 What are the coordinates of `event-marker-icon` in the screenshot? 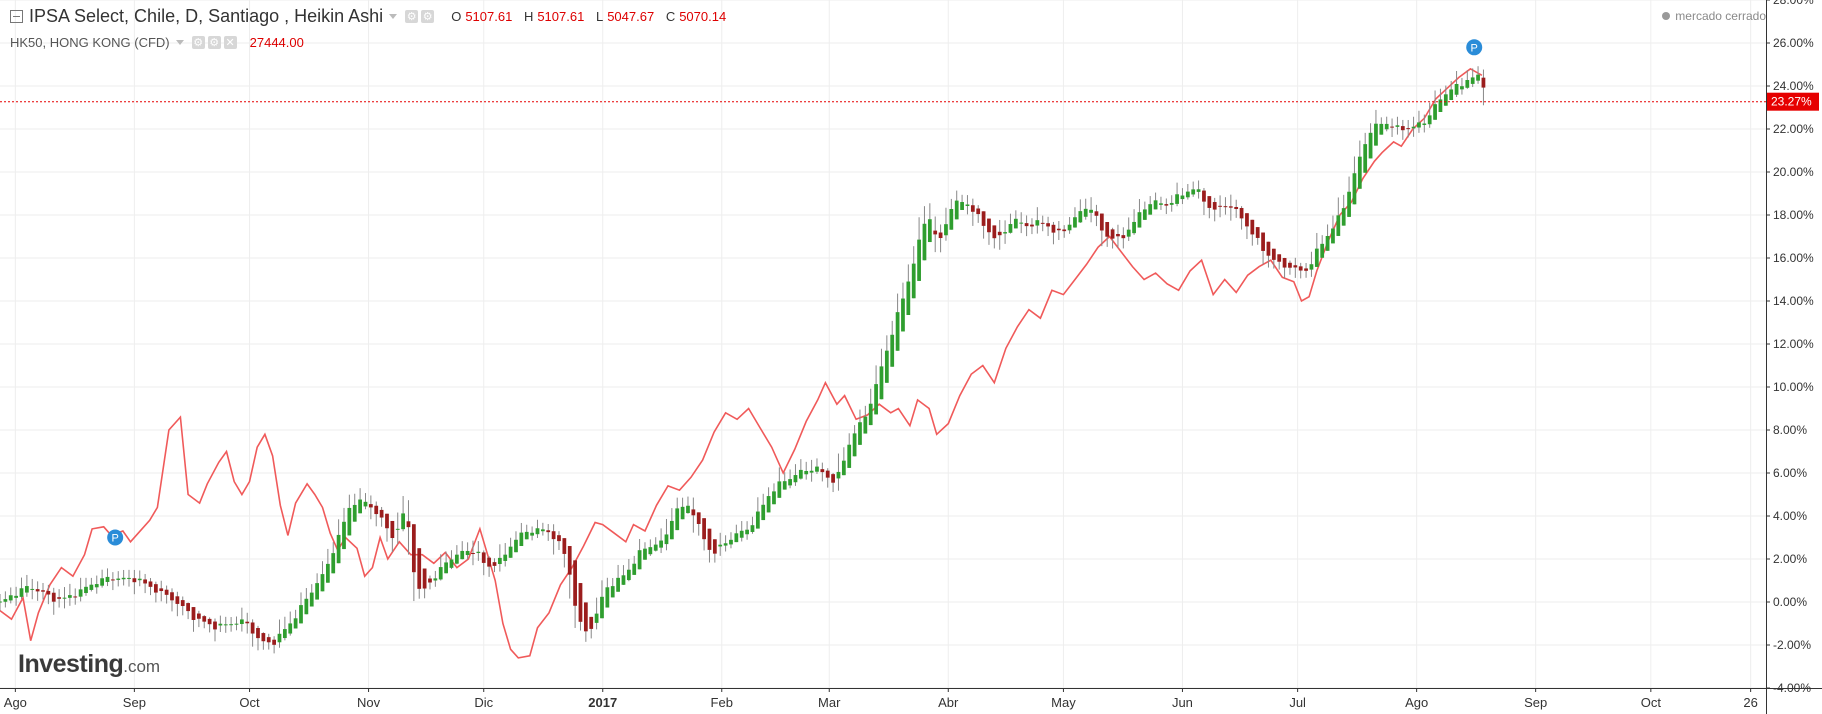 It's located at (1474, 47).